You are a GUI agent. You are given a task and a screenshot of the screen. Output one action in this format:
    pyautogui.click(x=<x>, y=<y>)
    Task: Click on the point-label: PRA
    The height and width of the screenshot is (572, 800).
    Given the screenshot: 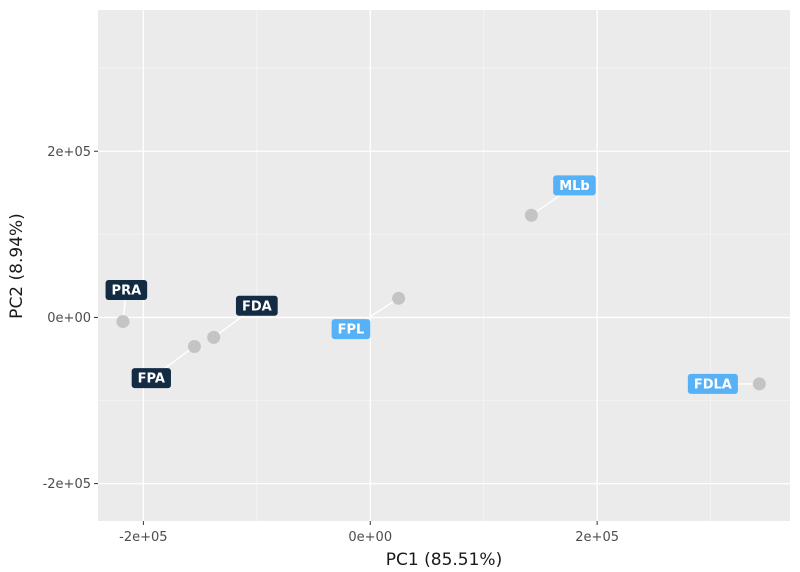 What is the action you would take?
    pyautogui.click(x=126, y=290)
    